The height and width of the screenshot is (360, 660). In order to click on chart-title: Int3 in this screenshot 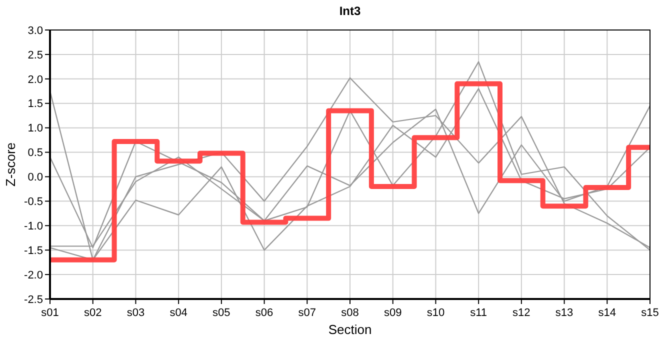, I will do `click(350, 11)`.